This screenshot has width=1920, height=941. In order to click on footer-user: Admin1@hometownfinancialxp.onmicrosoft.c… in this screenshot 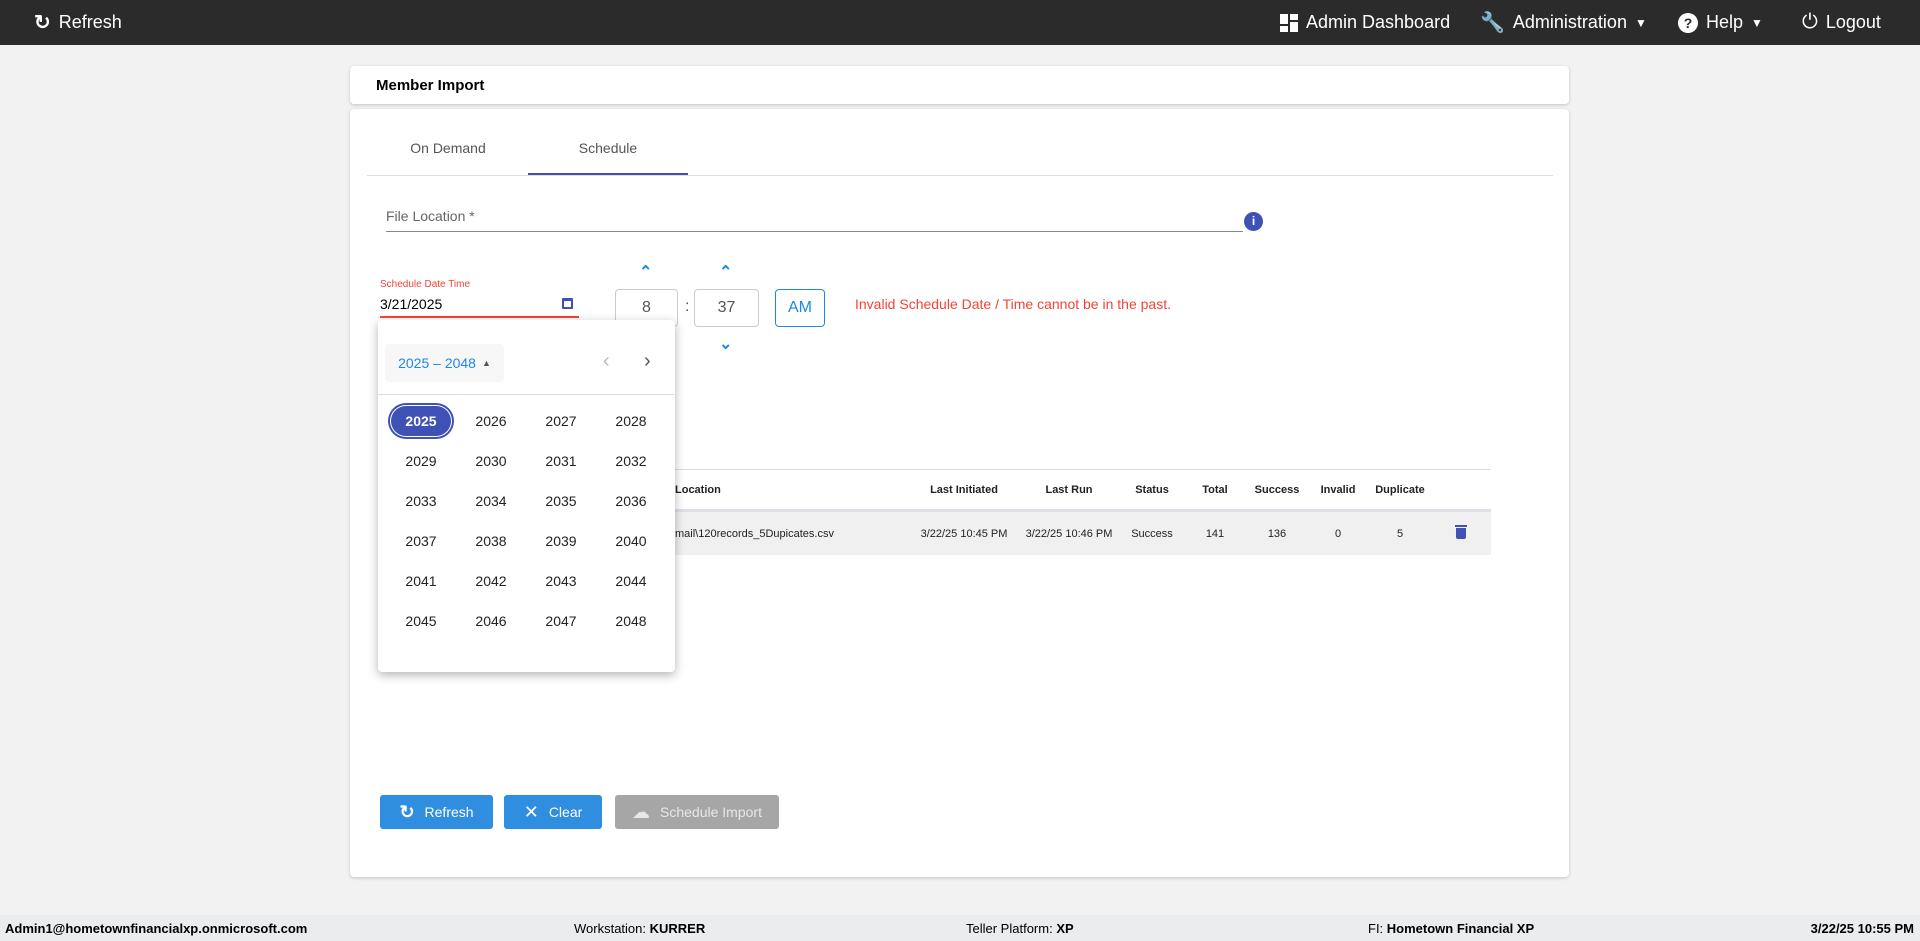, I will do `click(156, 928)`.